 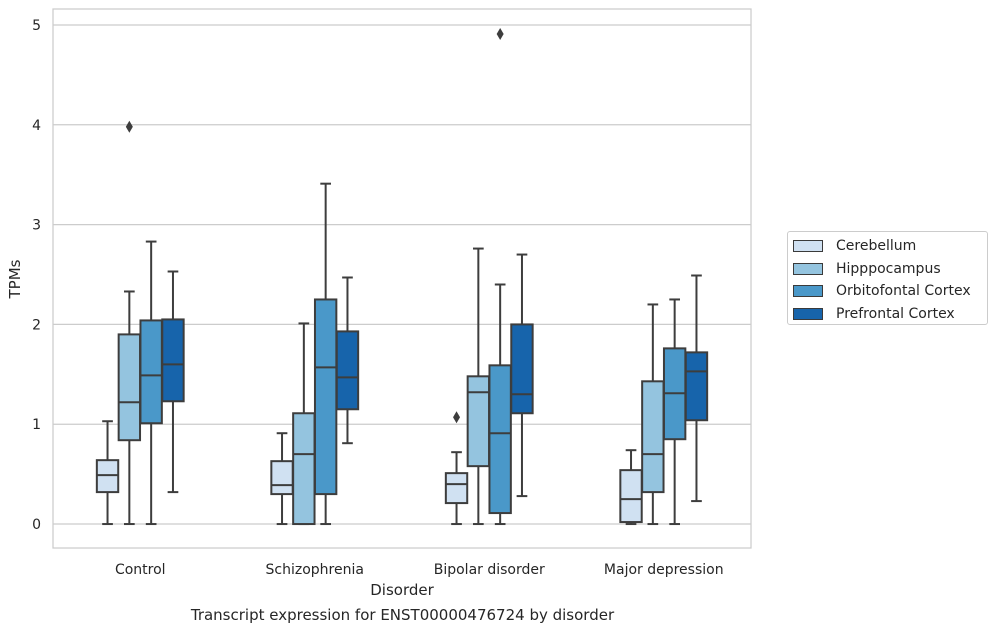 What do you see at coordinates (402, 590) in the screenshot?
I see `x-axis-label: Disorder` at bounding box center [402, 590].